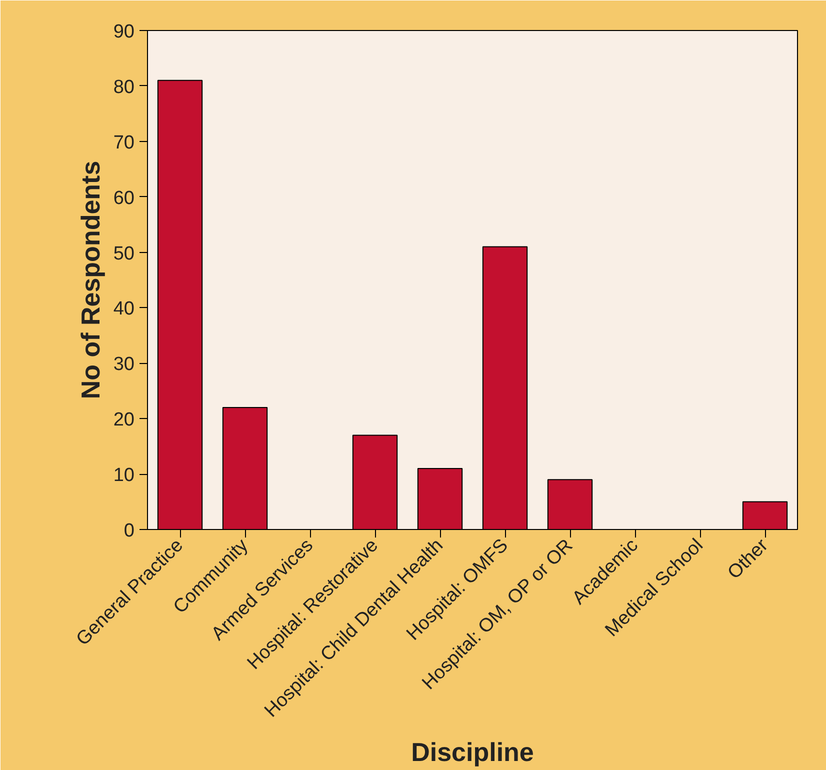  What do you see at coordinates (124, 420) in the screenshot?
I see `y-tick-label: 20` at bounding box center [124, 420].